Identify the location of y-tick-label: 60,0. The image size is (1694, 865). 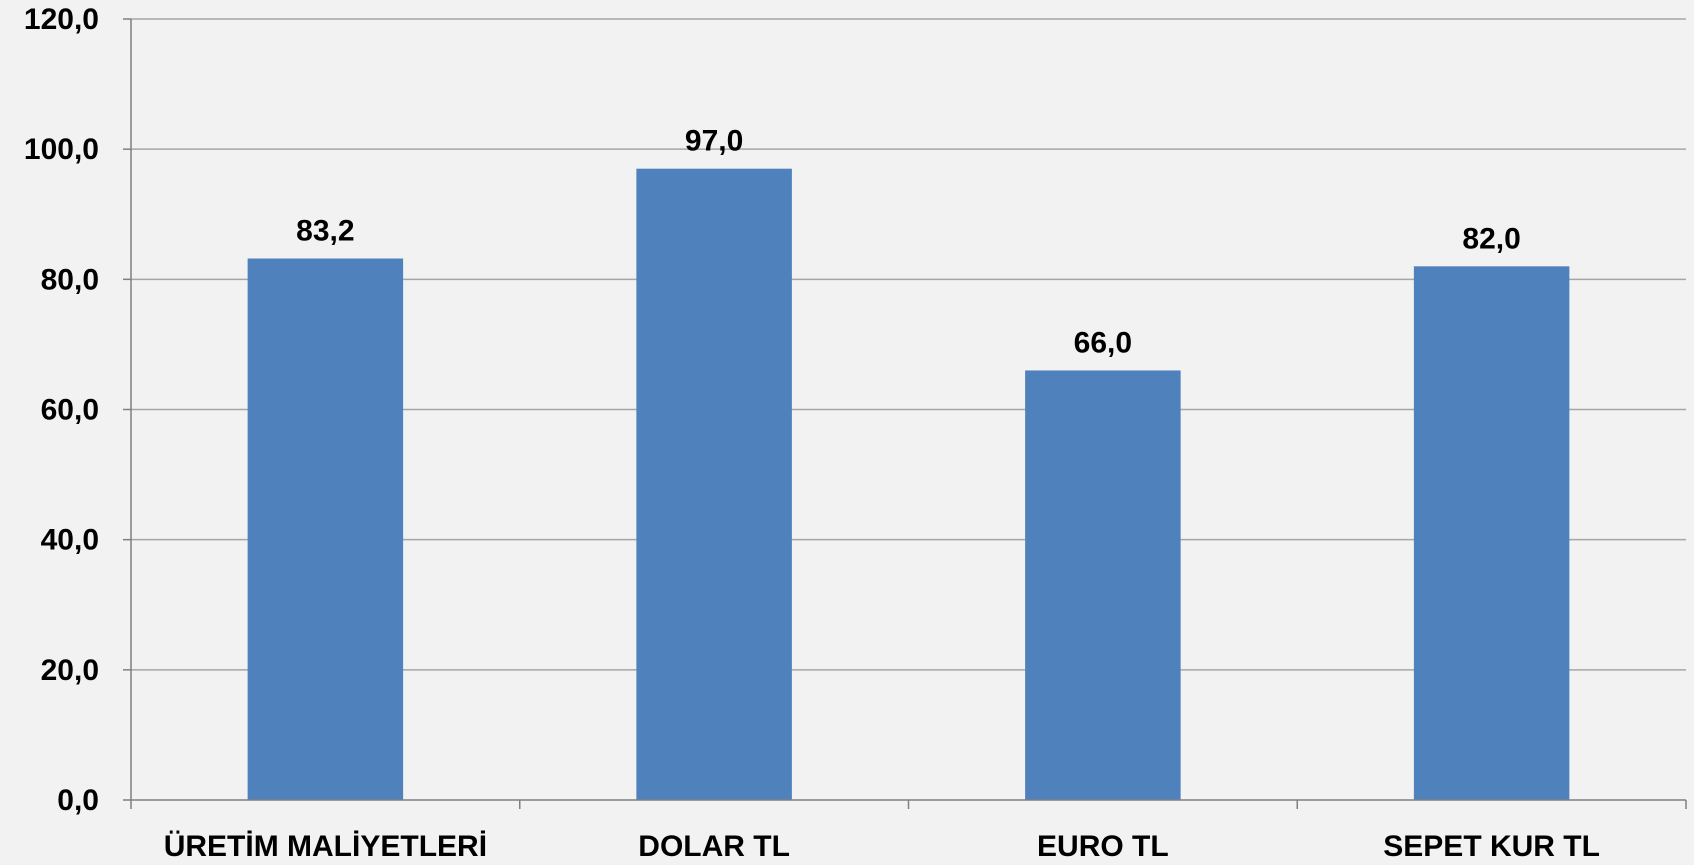
(70, 410).